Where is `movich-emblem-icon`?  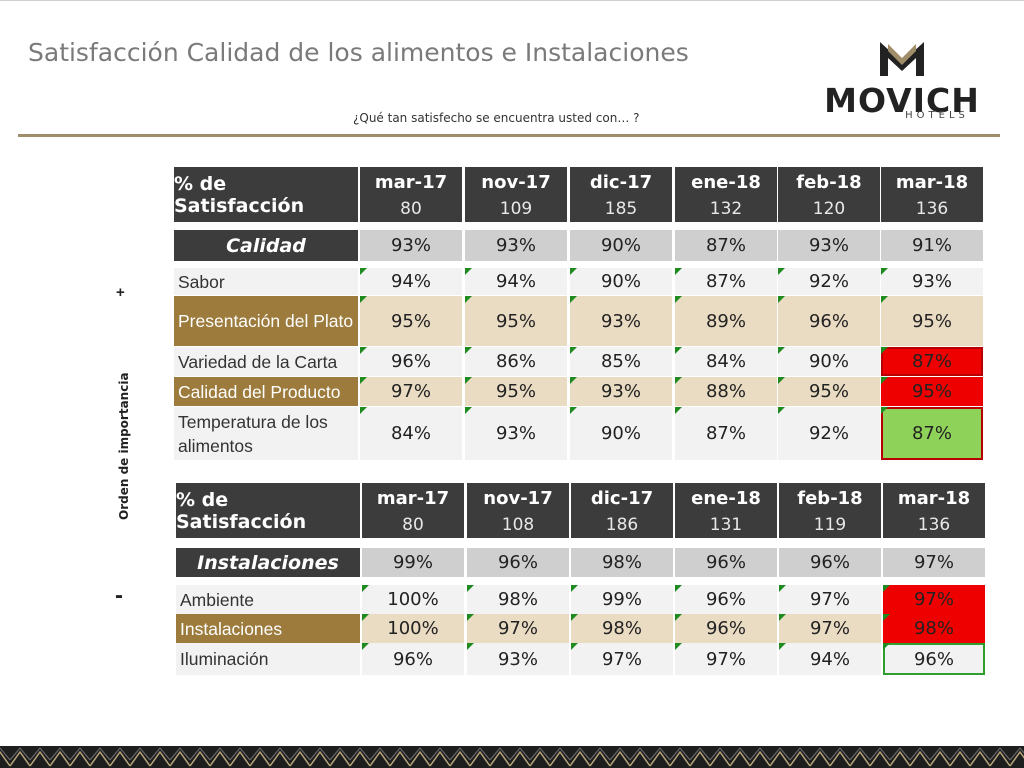 movich-emblem-icon is located at coordinates (902, 59).